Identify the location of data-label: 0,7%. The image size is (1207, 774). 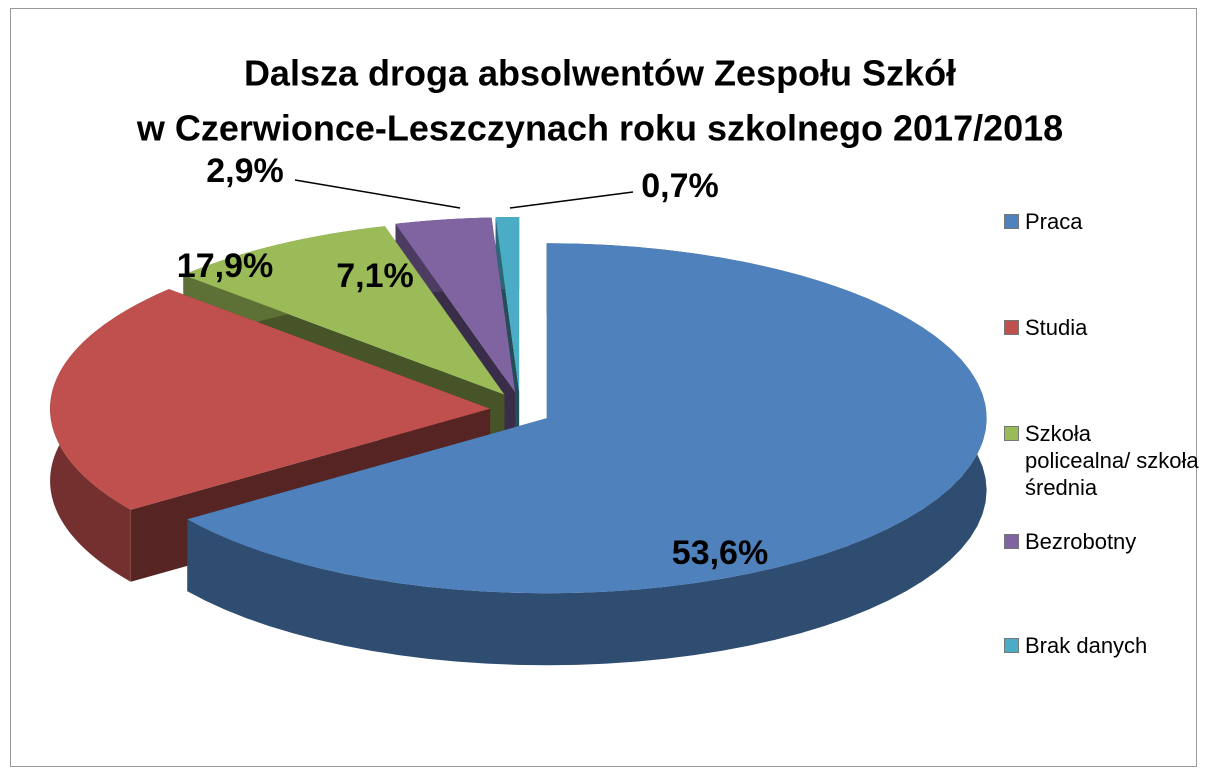
(680, 186).